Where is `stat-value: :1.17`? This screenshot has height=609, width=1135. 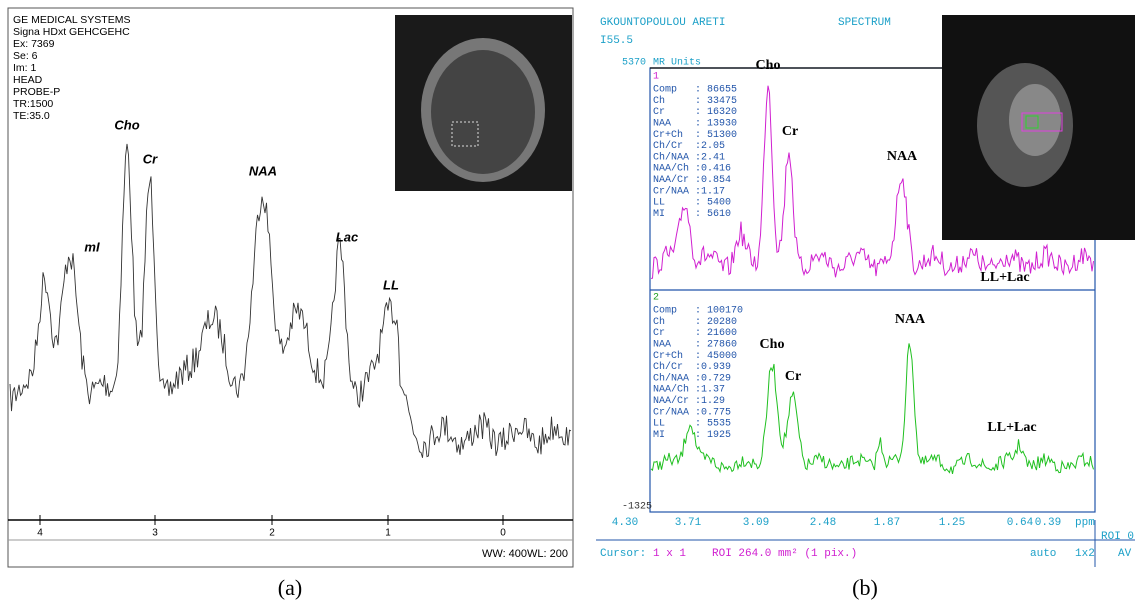 stat-value: :1.17 is located at coordinates (710, 191).